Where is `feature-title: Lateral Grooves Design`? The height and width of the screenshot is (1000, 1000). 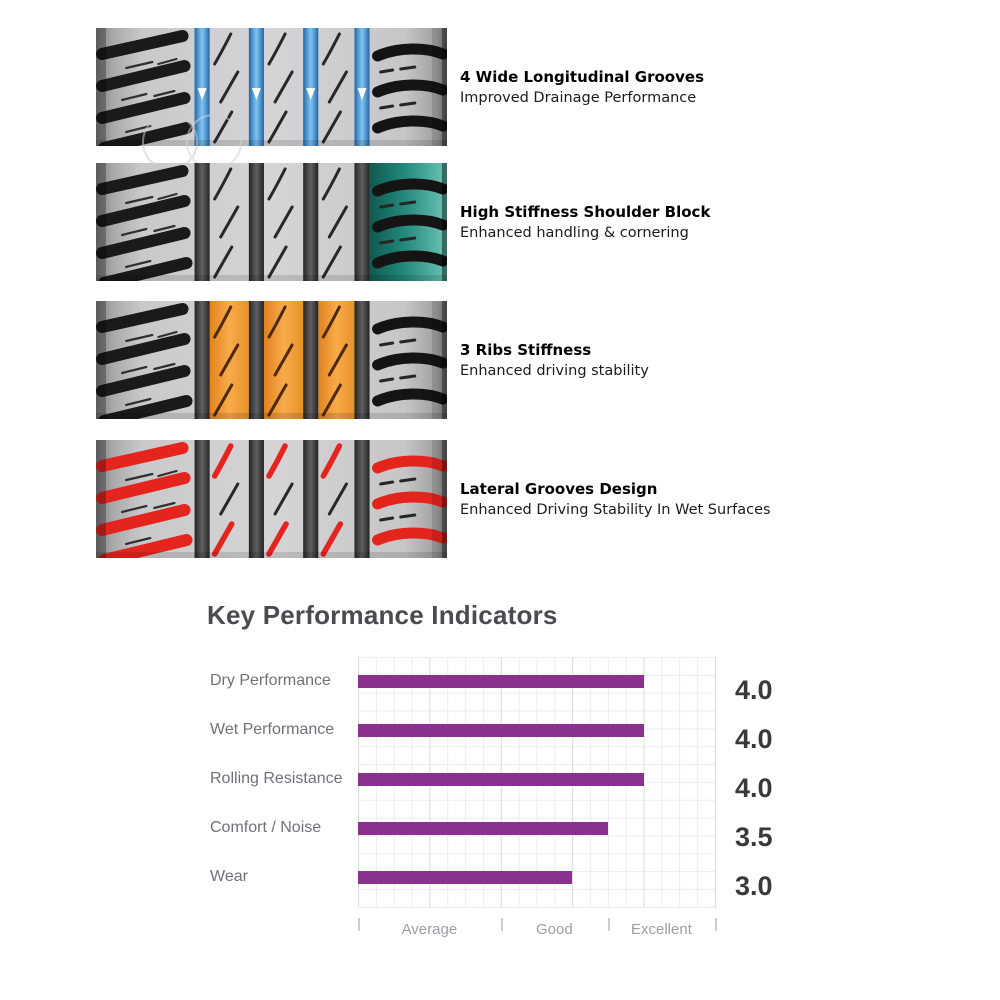
feature-title: Lateral Grooves Design is located at coordinates (559, 488).